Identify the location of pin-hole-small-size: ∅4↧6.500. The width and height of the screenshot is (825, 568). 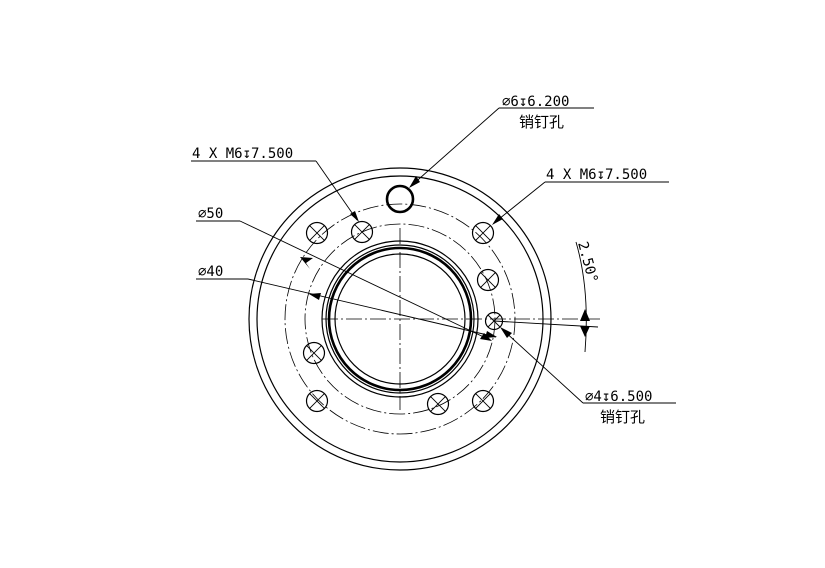
(618, 397).